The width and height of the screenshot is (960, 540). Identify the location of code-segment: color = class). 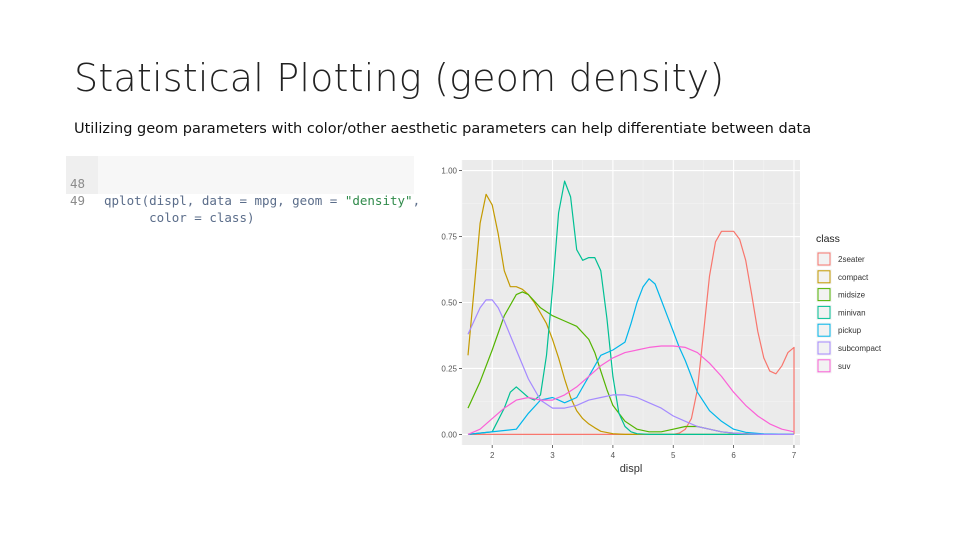
(179, 217).